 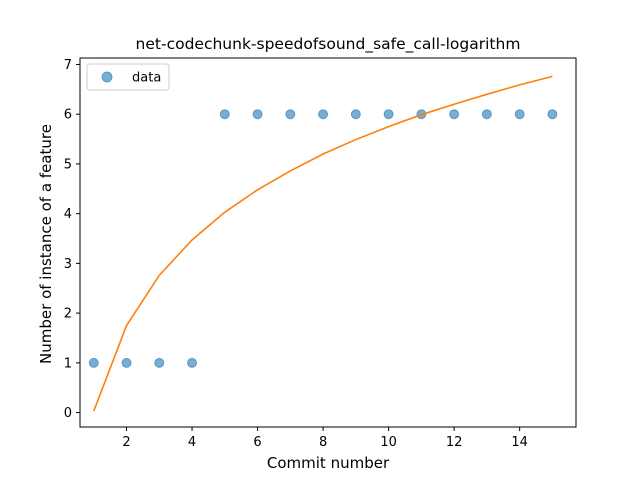 What do you see at coordinates (68, 214) in the screenshot?
I see `y-tick-label: 4` at bounding box center [68, 214].